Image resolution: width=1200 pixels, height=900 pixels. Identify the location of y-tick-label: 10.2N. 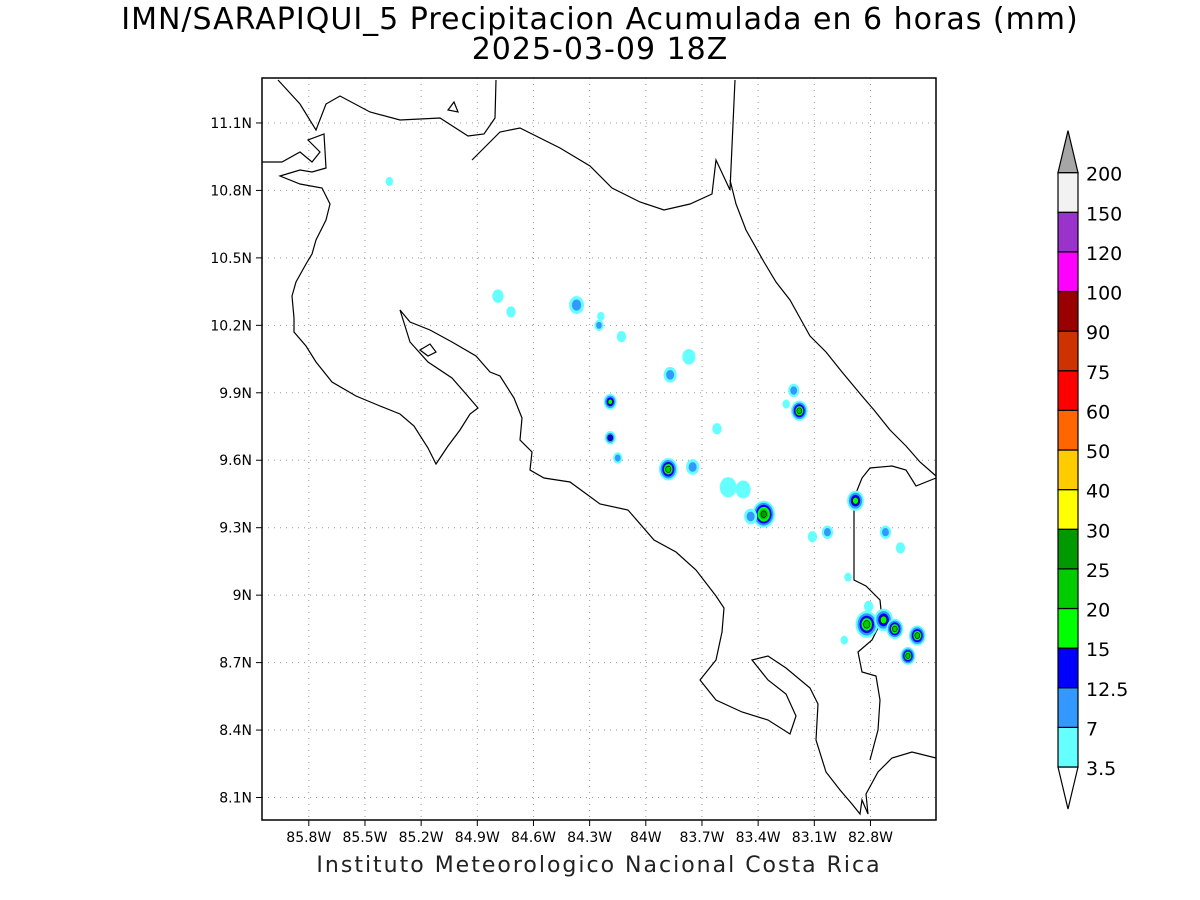
(231, 326).